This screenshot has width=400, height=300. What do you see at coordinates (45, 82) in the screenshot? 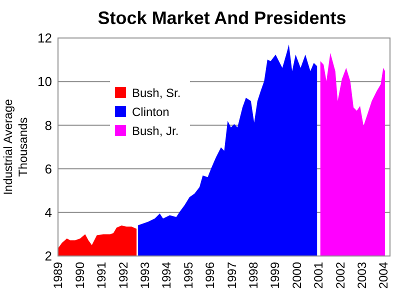
I see `y-tick-label: 10` at bounding box center [45, 82].